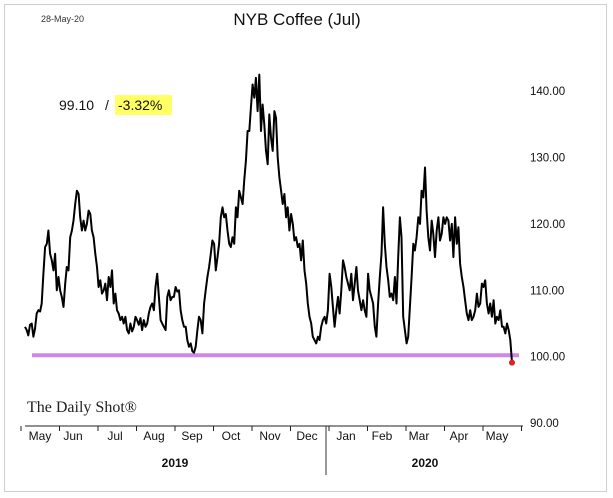 Image resolution: width=613 pixels, height=498 pixels. I want to click on price-change-percent: -3.32%, so click(140, 105).